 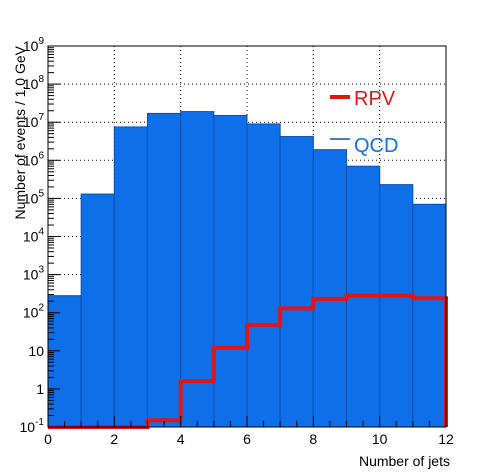 I want to click on y-tick-label: 10⁹, so click(x=34, y=45).